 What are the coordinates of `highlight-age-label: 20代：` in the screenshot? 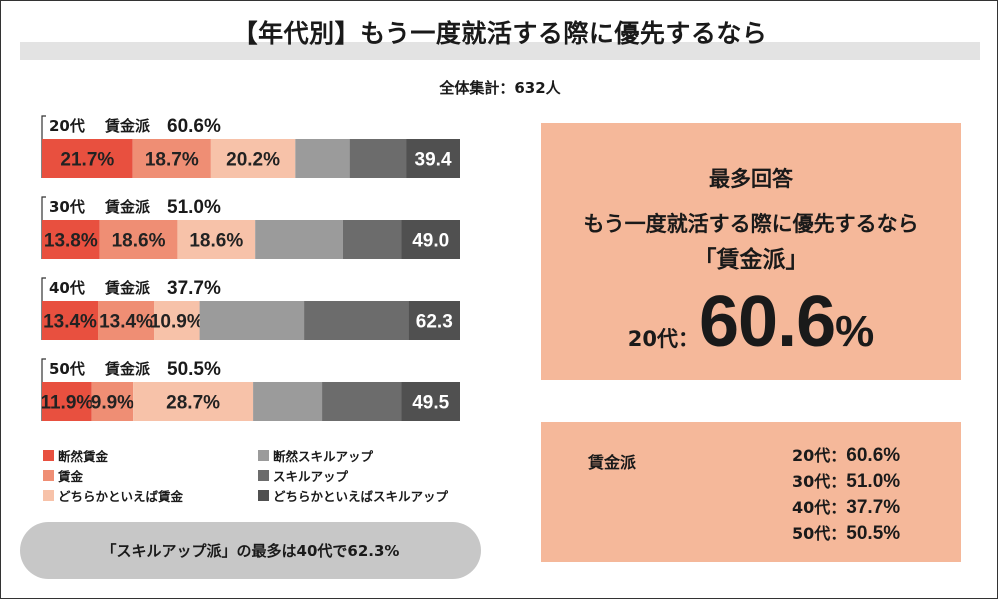 It's located at (663, 339).